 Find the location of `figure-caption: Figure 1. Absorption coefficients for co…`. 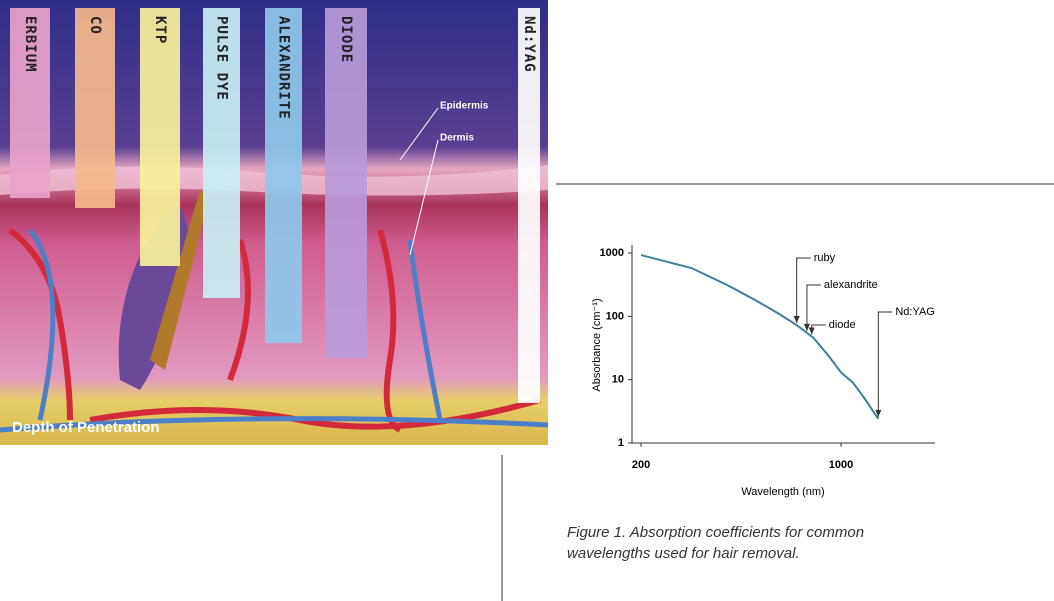

figure-caption: Figure 1. Absorption coefficients for co… is located at coordinates (715, 532).